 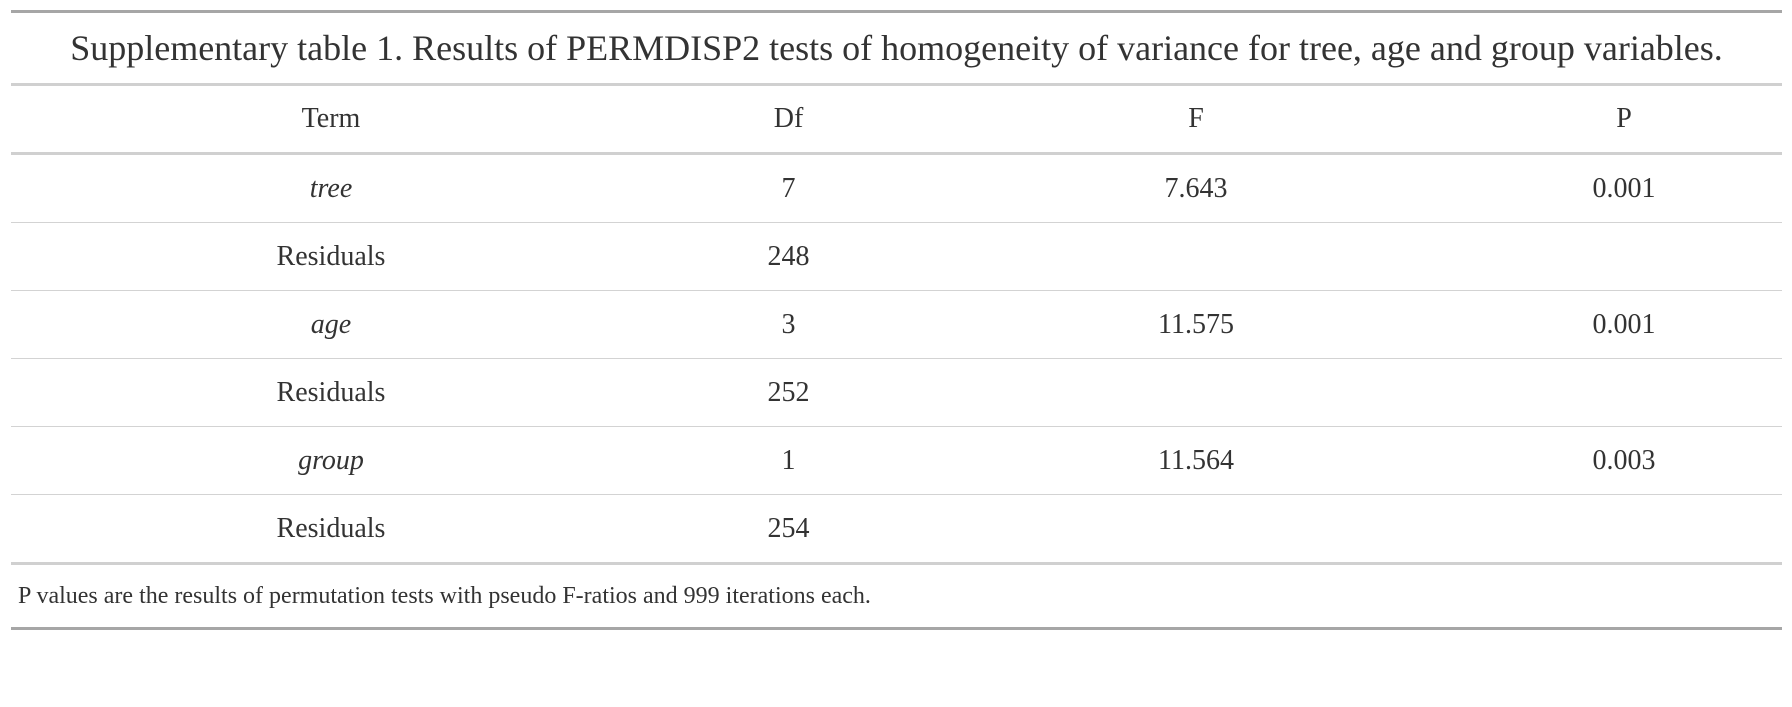 I want to click on f-cell: 11.575, so click(x=1196, y=324).